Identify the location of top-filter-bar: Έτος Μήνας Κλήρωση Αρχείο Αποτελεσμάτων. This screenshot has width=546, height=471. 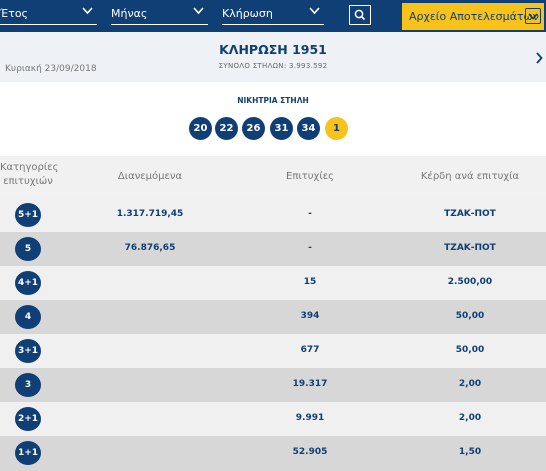
(273, 16).